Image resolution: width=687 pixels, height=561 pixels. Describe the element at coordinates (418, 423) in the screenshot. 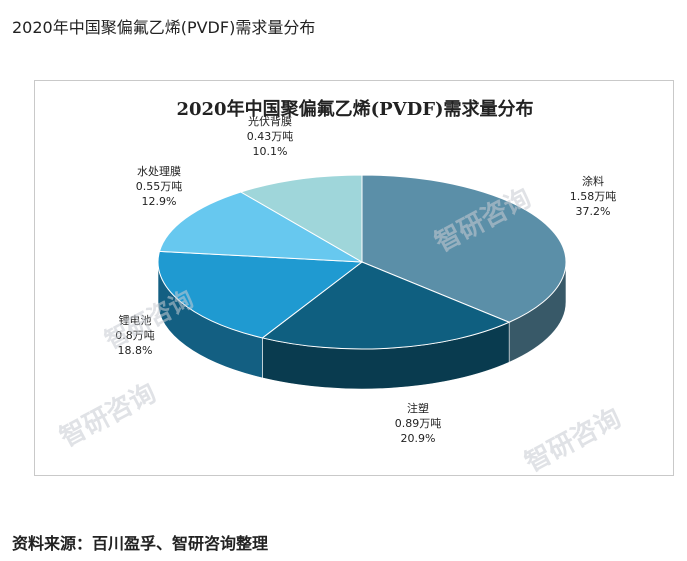

I see `slice-label-value: 0.89万吨` at that location.